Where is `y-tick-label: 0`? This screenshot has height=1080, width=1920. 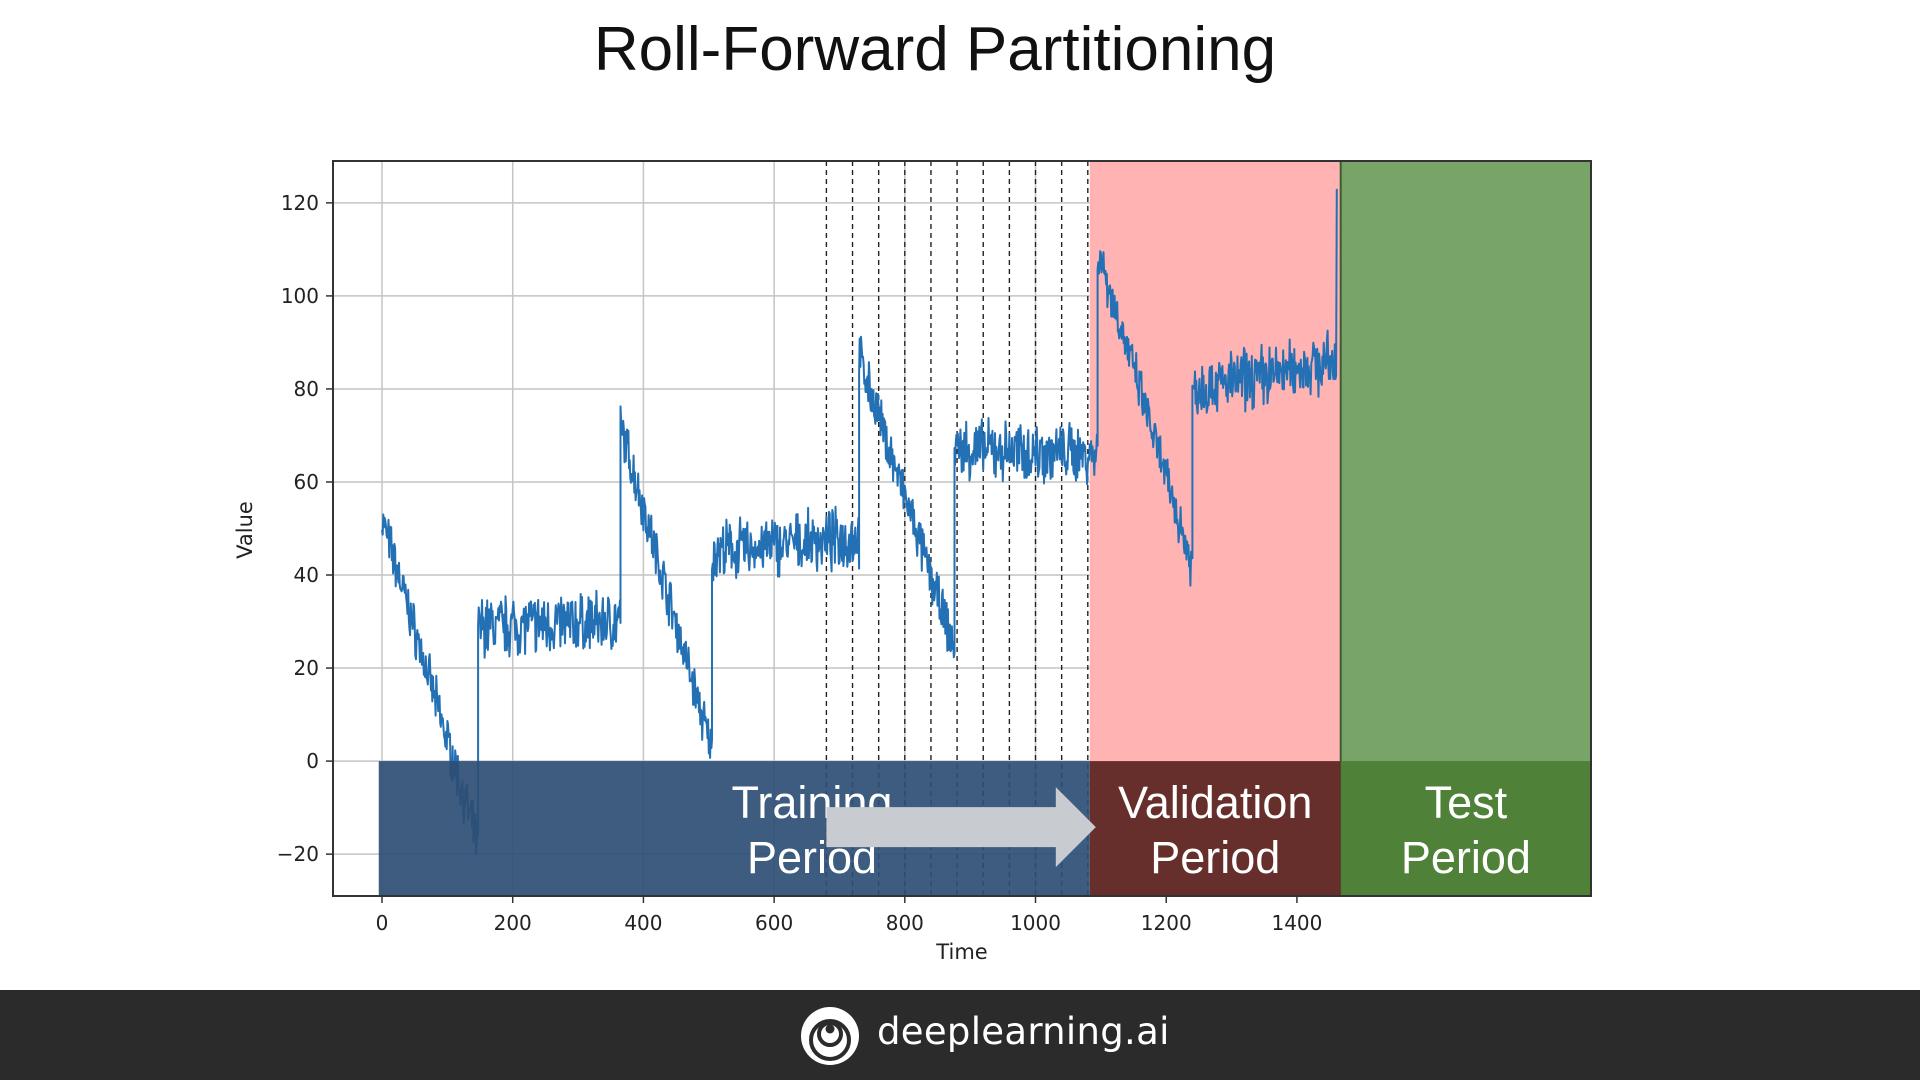
y-tick-label: 0 is located at coordinates (312, 761).